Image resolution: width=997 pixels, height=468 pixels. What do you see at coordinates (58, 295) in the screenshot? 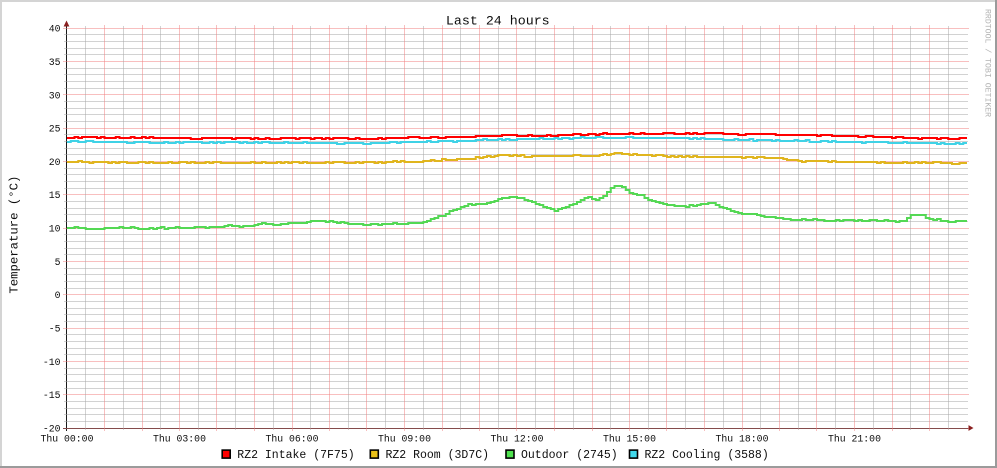
I see `svg-text: 0` at bounding box center [58, 295].